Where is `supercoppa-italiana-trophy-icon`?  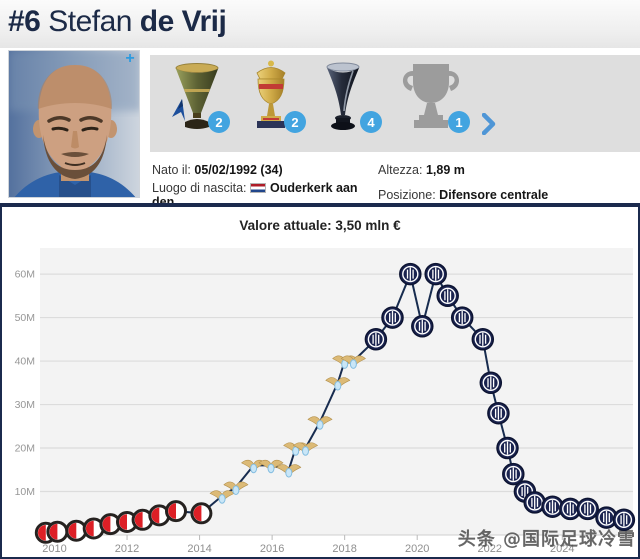 supercoppa-italiana-trophy-icon is located at coordinates (343, 96).